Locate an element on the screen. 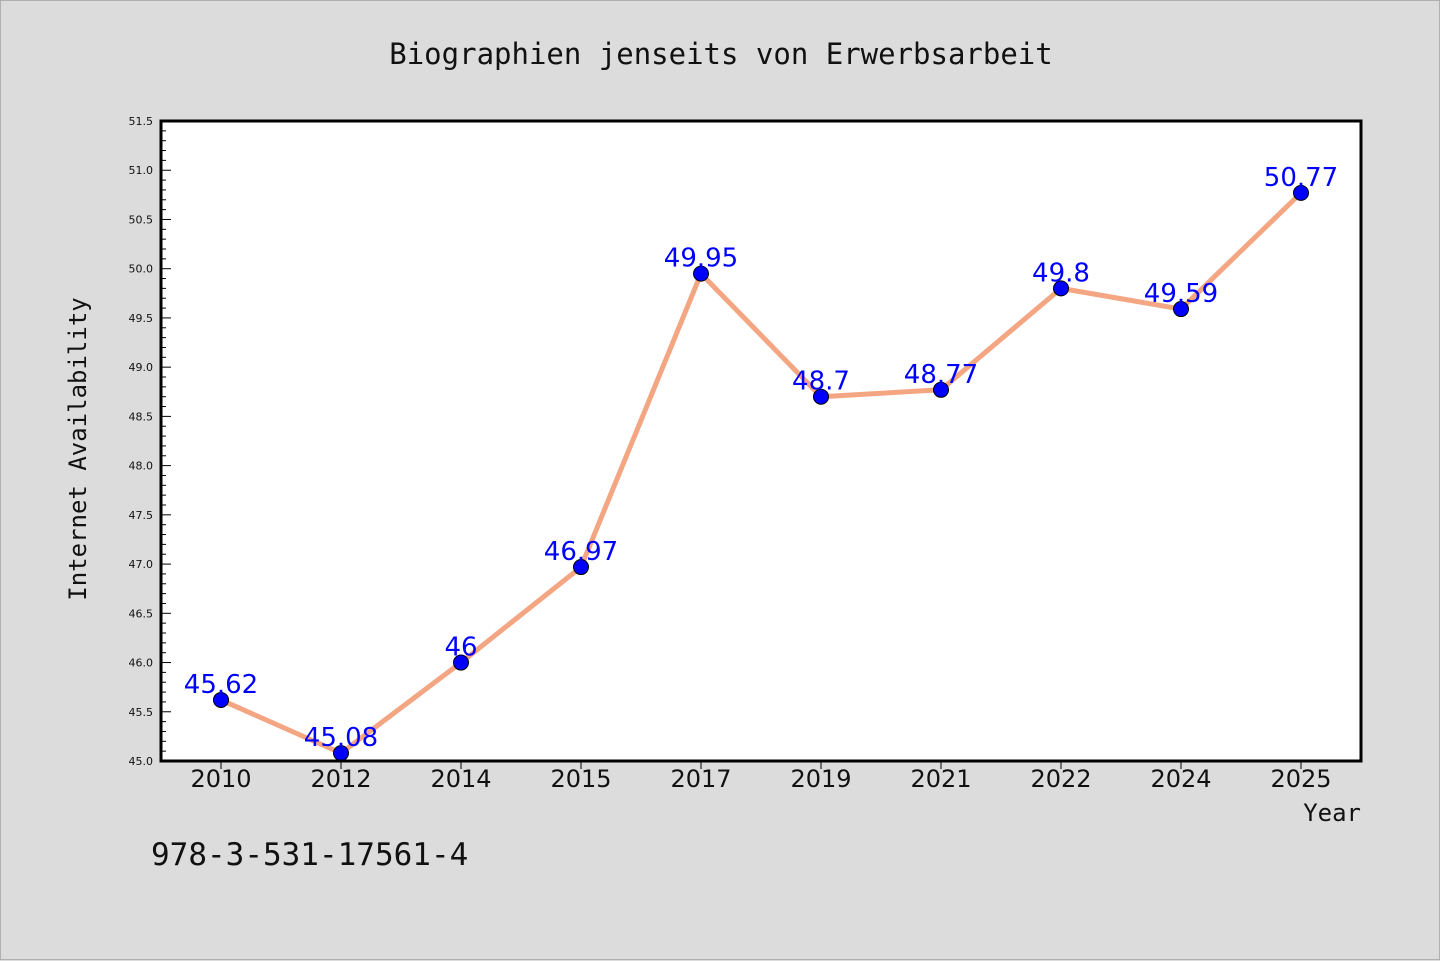  x-axis-label: Year is located at coordinates (1332, 813).